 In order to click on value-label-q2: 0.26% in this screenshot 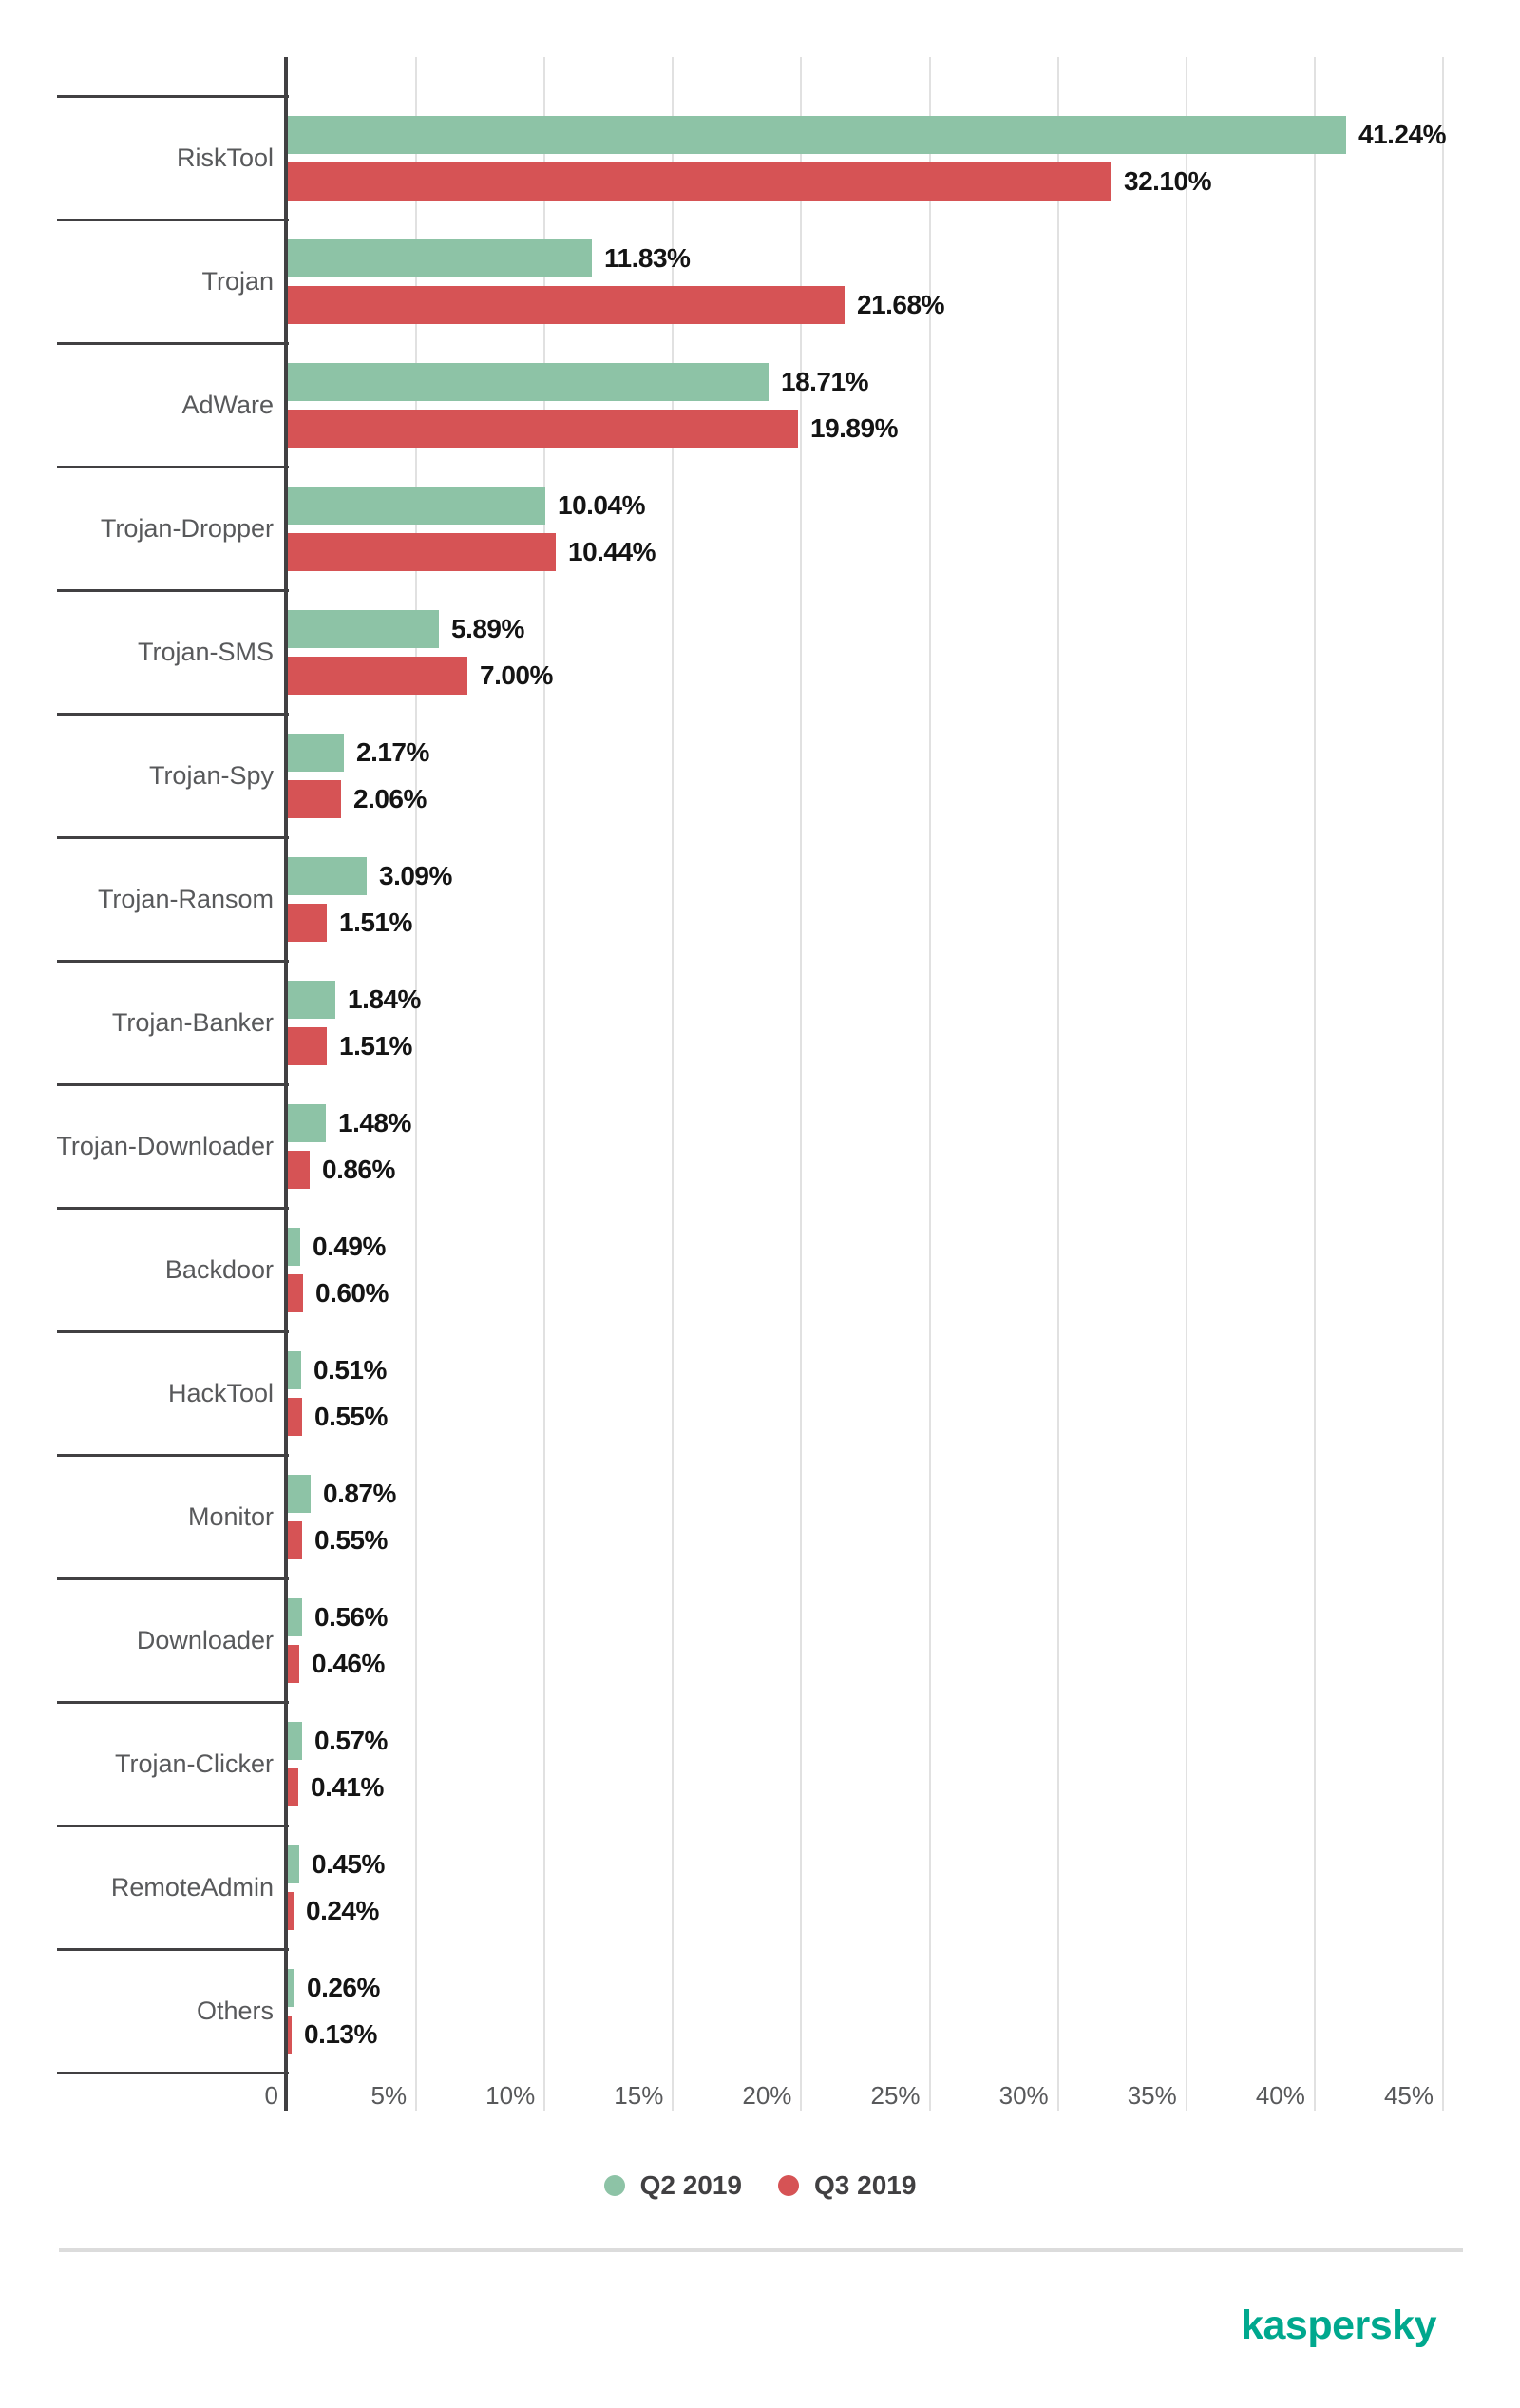, I will do `click(343, 1988)`.